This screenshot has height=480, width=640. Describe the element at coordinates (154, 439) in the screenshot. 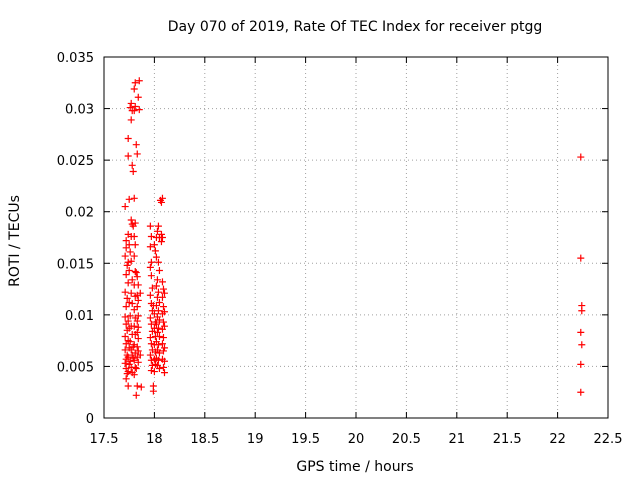

I see `x-tick-label: 18` at that location.